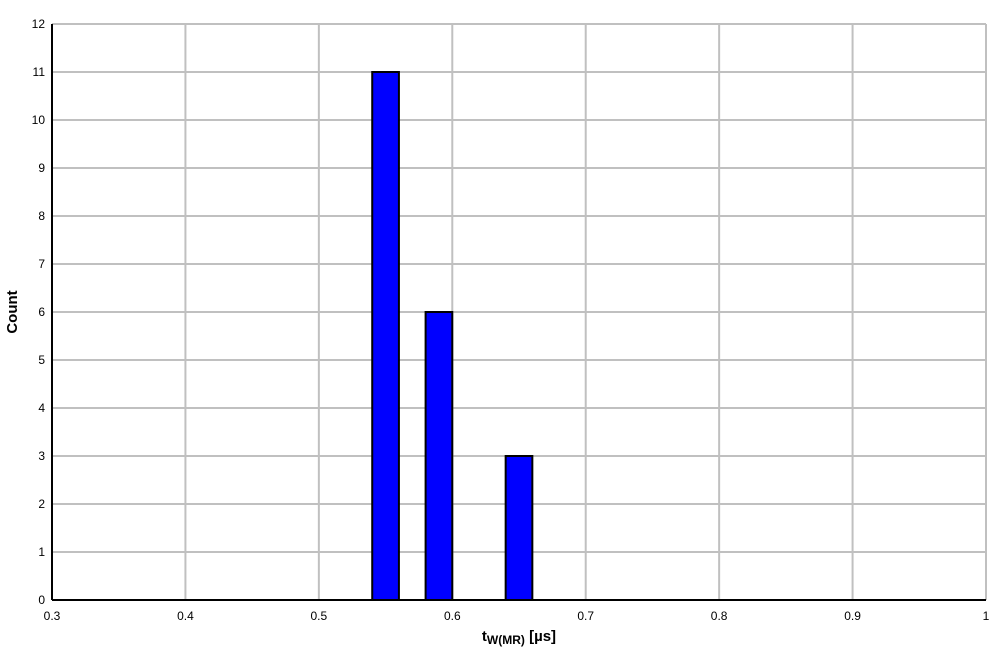 The width and height of the screenshot is (1006, 652). I want to click on x-tick-label: 0.9, so click(852, 616).